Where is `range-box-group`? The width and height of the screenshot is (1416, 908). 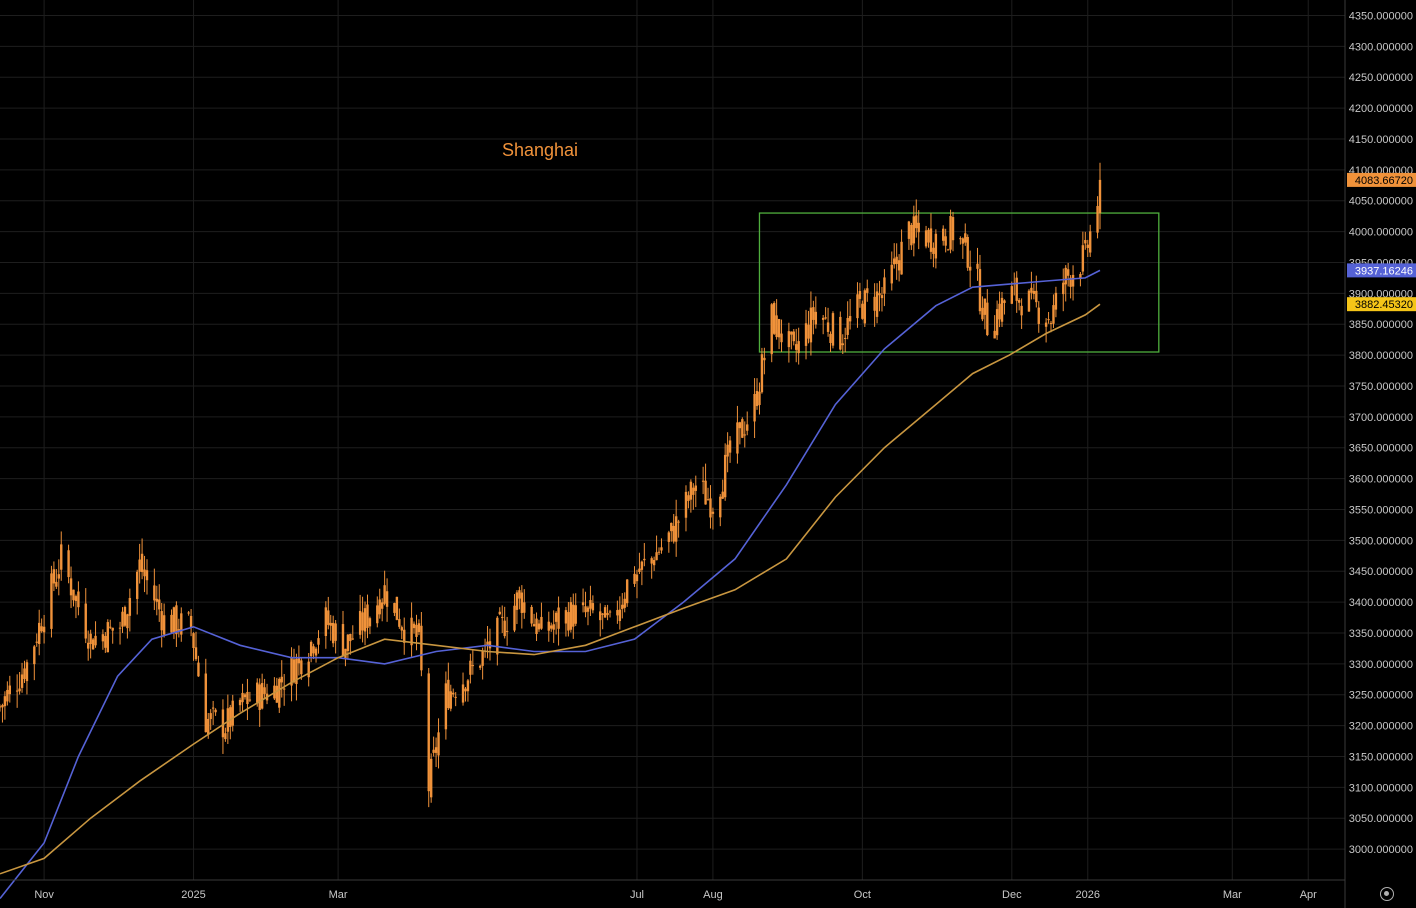
range-box-group is located at coordinates (959, 282).